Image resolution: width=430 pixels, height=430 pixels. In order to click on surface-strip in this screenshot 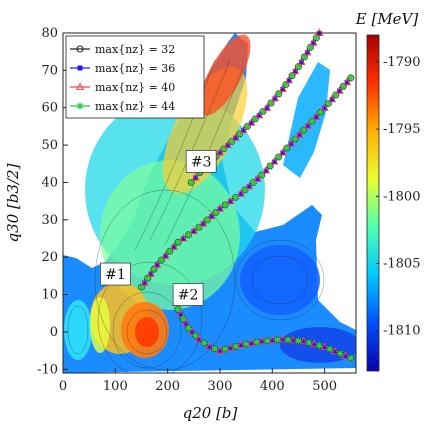, I will do `click(306, 120)`.